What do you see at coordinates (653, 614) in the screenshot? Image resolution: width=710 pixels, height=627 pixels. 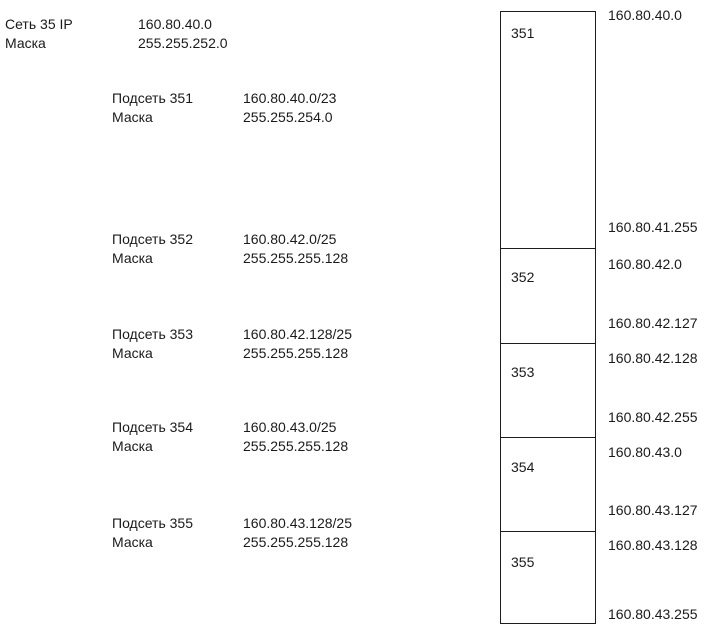 I see `range-label-355-end: 160.80.43.255` at bounding box center [653, 614].